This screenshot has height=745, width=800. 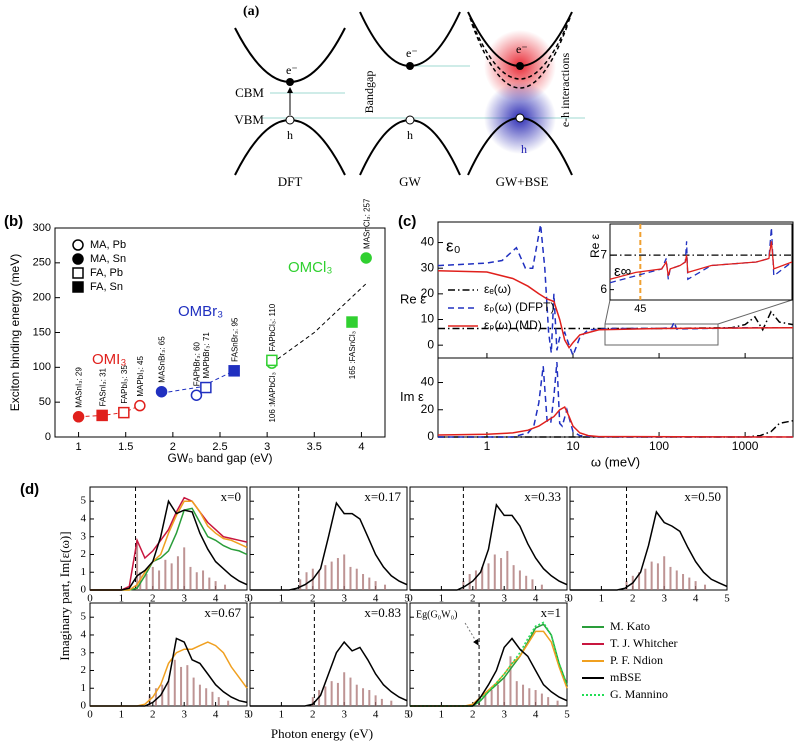 I want to click on panel-label: (d), so click(x=29, y=489).